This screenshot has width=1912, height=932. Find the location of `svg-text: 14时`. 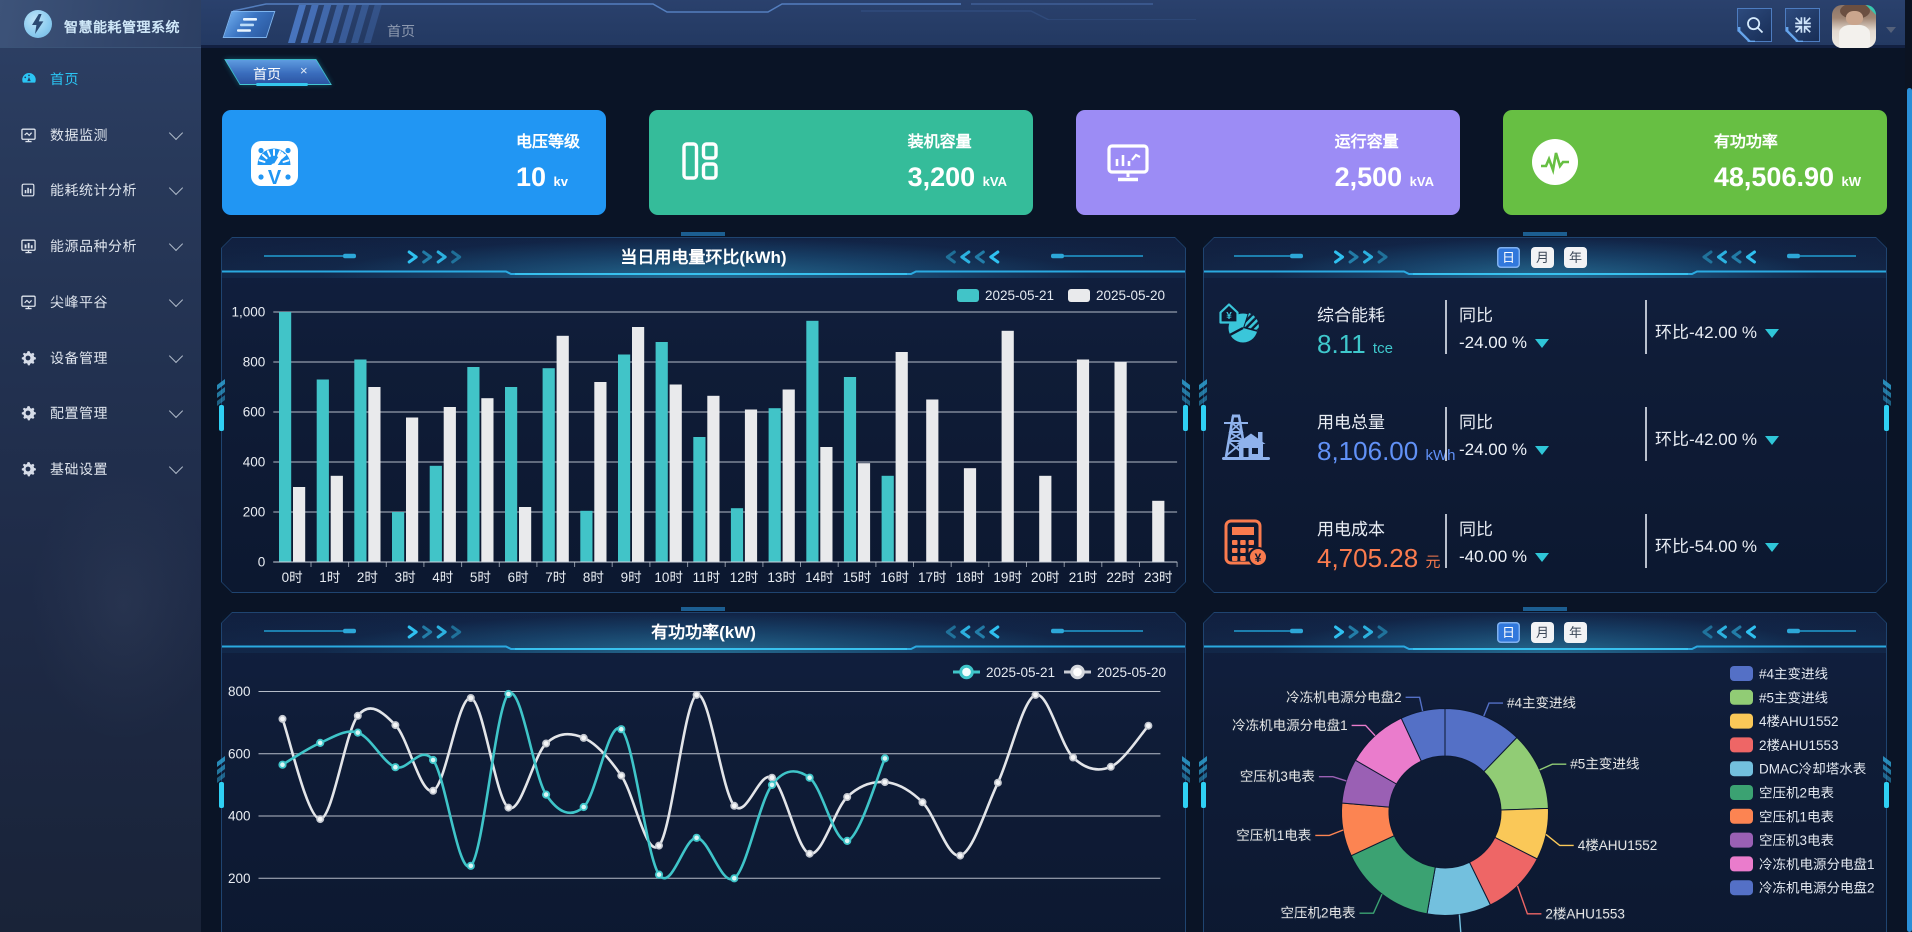

svg-text: 14时 is located at coordinates (819, 577).